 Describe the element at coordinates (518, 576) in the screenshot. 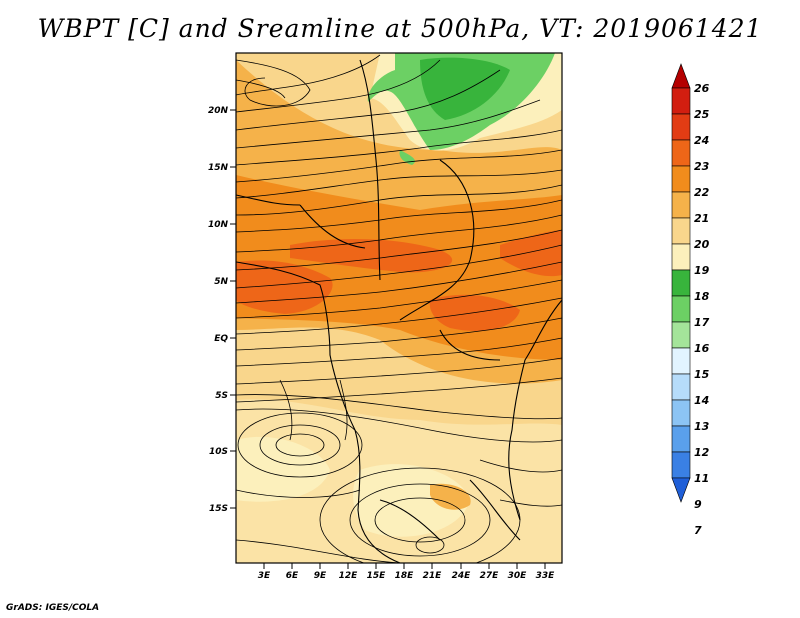

I see `lon-label-30e: 30E` at that location.